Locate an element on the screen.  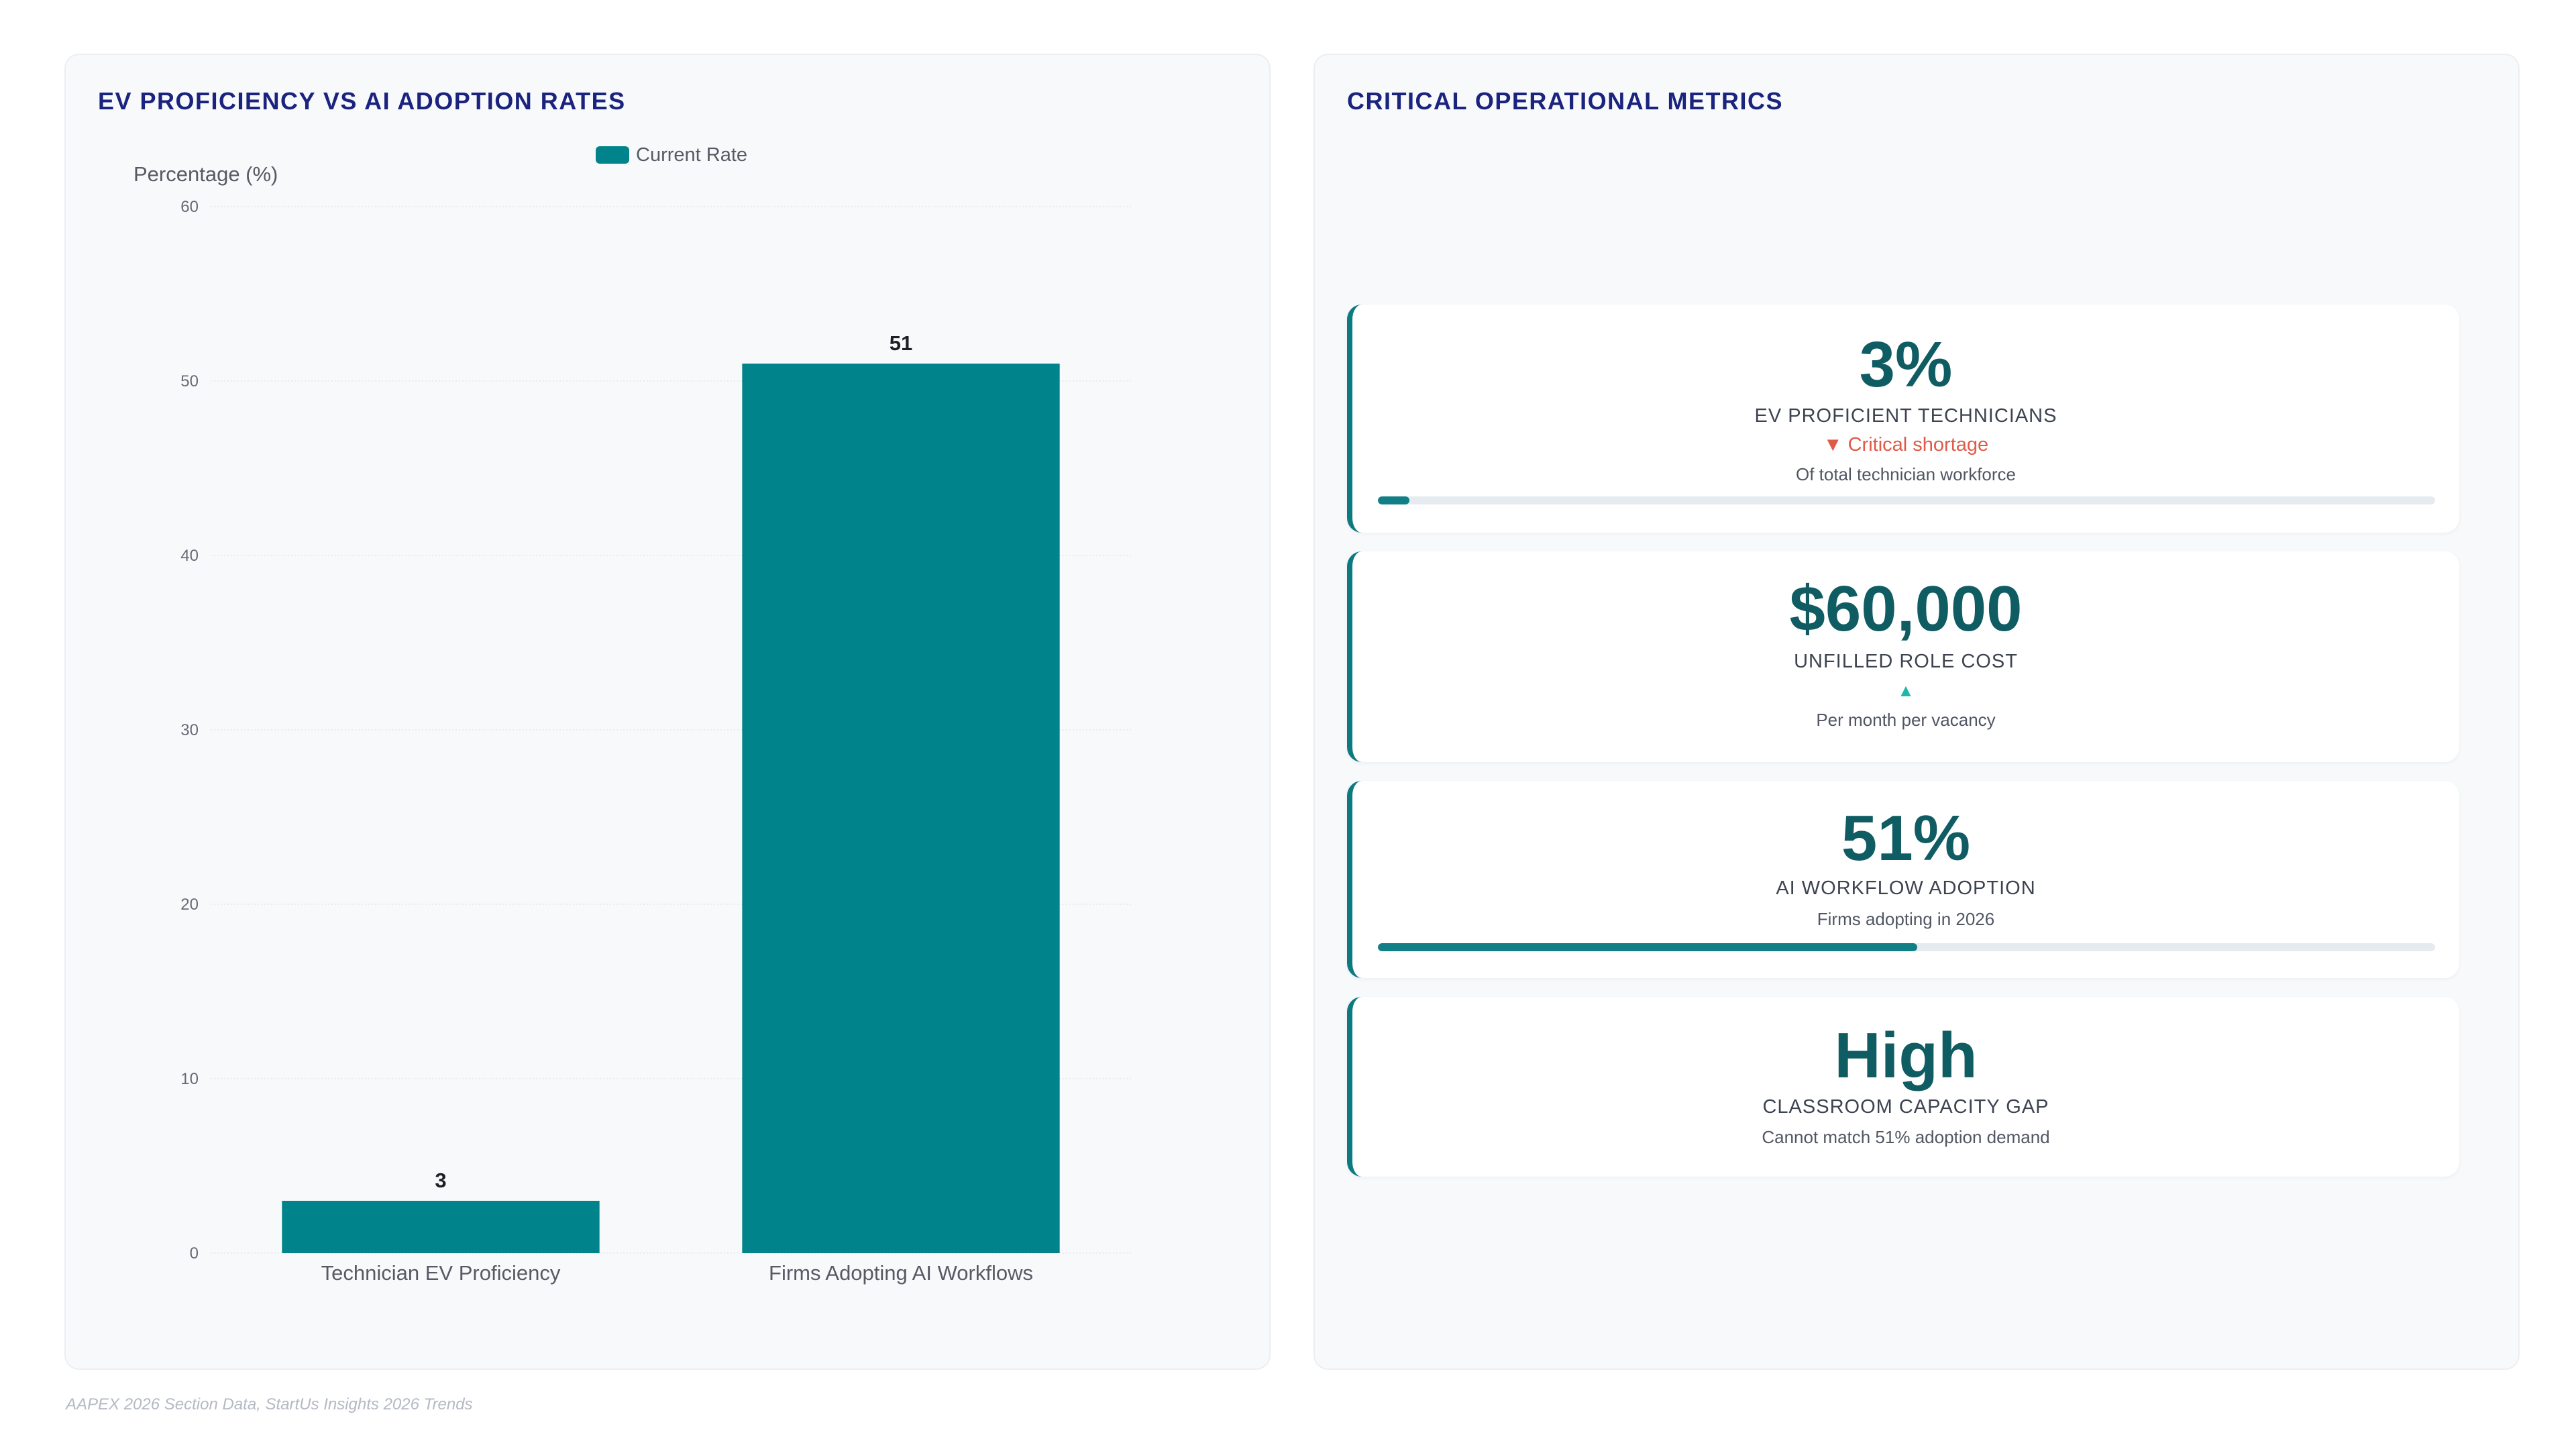
y-tick-label: 30 is located at coordinates (189, 730).